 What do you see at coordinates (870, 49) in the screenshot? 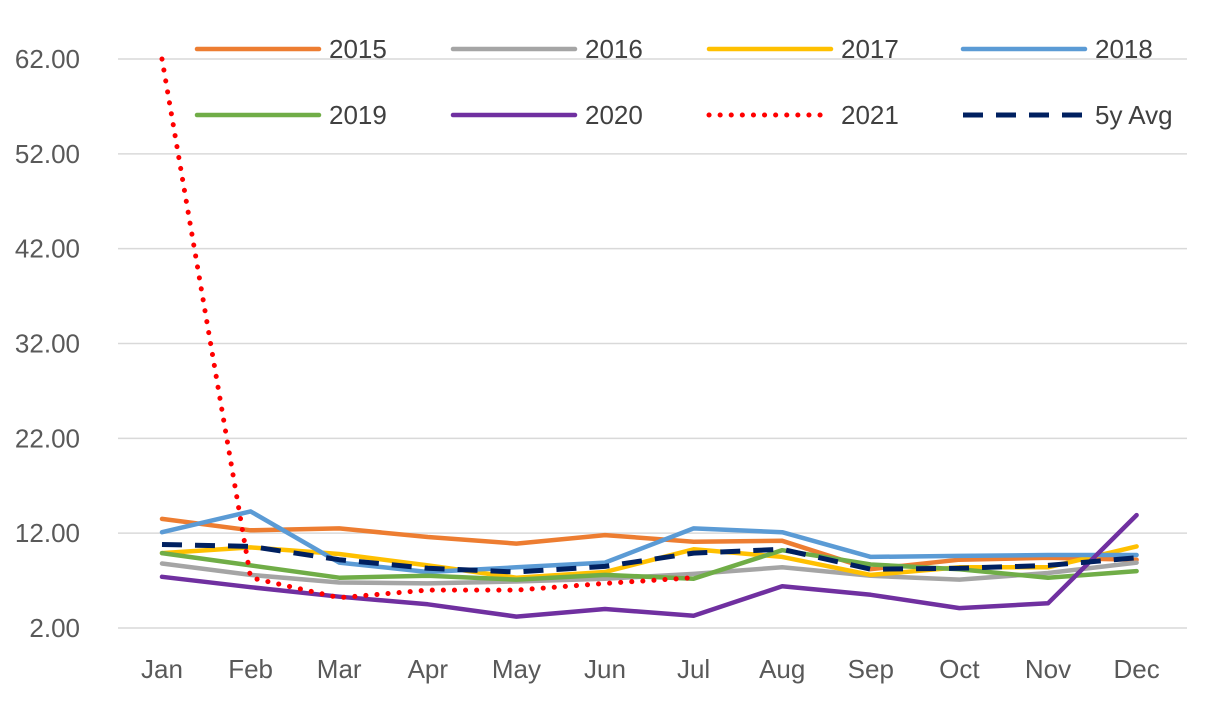
I see `legend-label: 2017` at bounding box center [870, 49].